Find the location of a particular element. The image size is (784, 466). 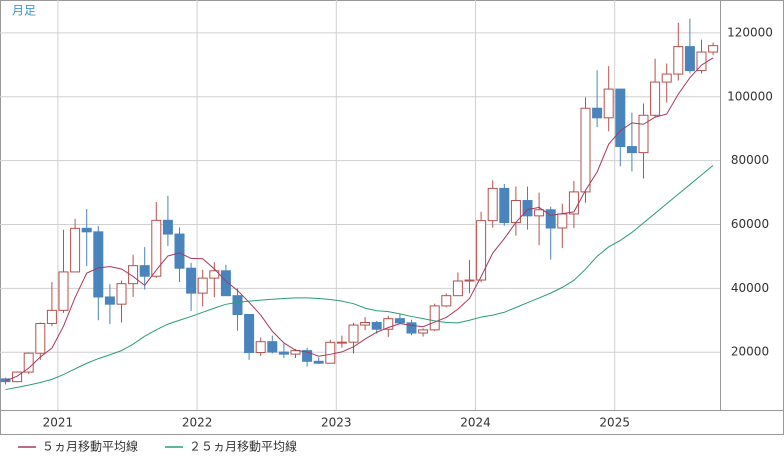

x-tick-label: 2025 is located at coordinates (614, 423).